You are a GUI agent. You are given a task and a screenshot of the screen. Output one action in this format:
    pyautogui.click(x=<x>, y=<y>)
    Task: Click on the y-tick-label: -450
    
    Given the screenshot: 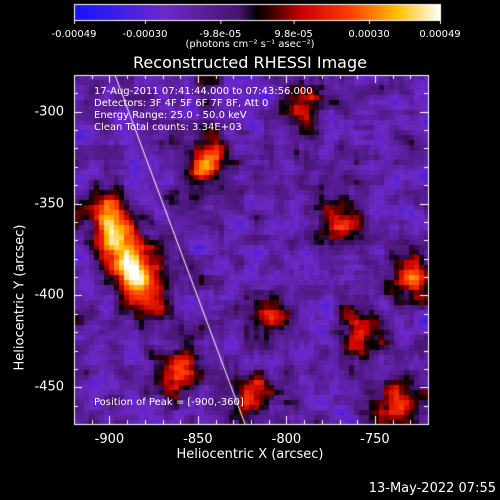 What is the action you would take?
    pyautogui.click(x=49, y=387)
    